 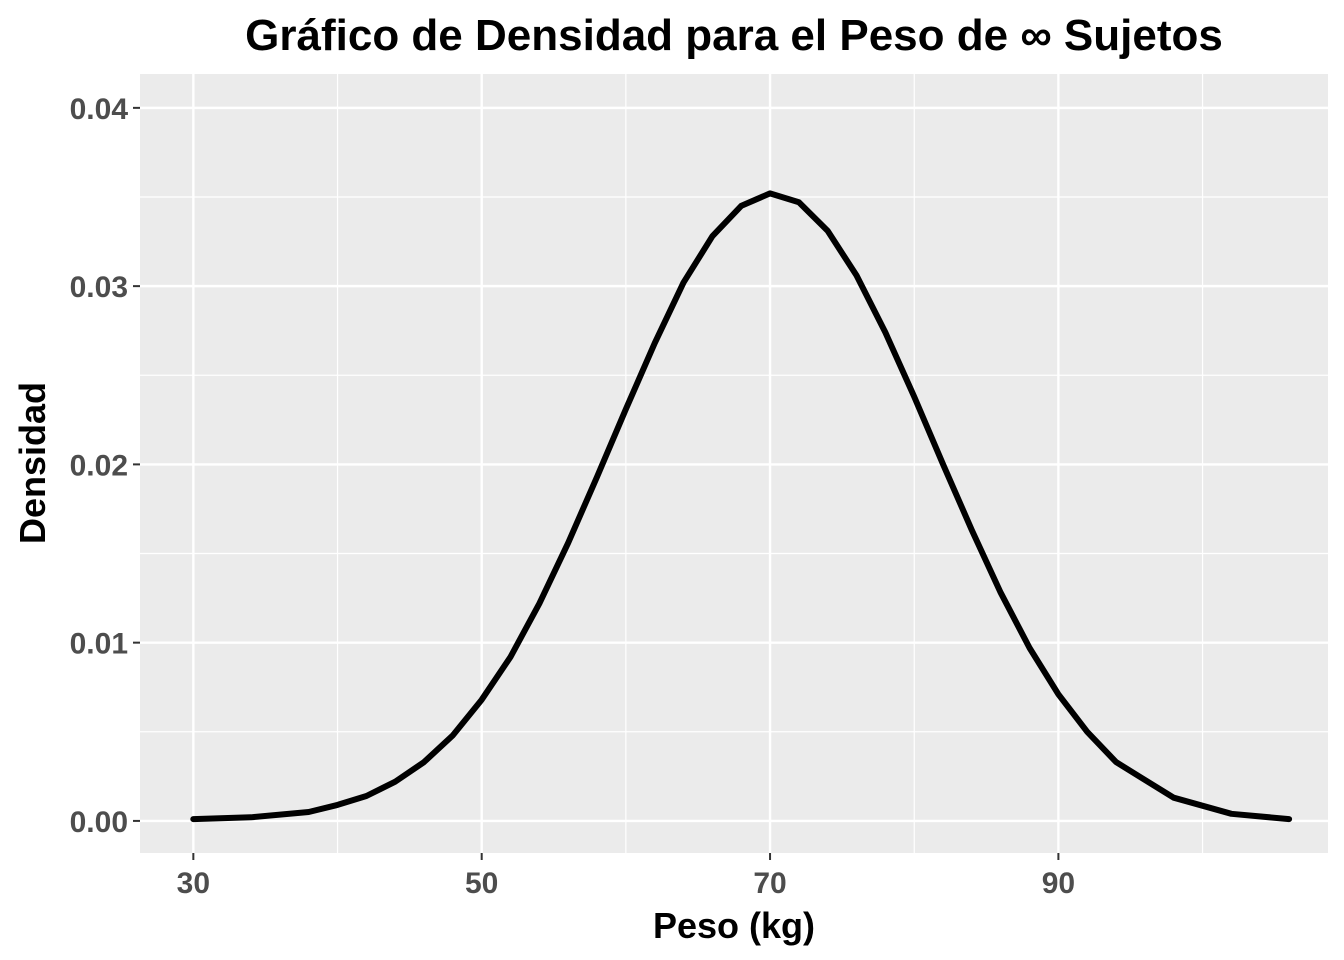 What do you see at coordinates (734, 925) in the screenshot?
I see `x-axis-title: Peso (kg)` at bounding box center [734, 925].